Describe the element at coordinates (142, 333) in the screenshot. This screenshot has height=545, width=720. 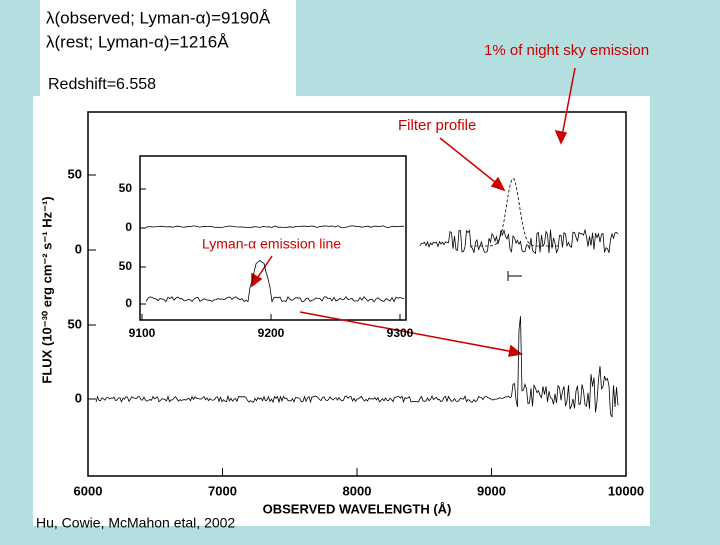
I see `inset-x-tick-label: 9100` at that location.